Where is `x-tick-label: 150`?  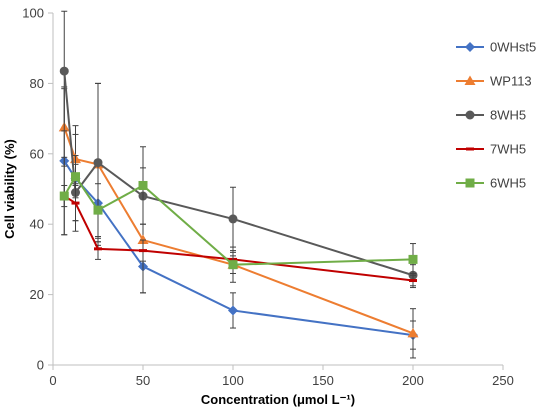 x-tick-label: 150 is located at coordinates (323, 380).